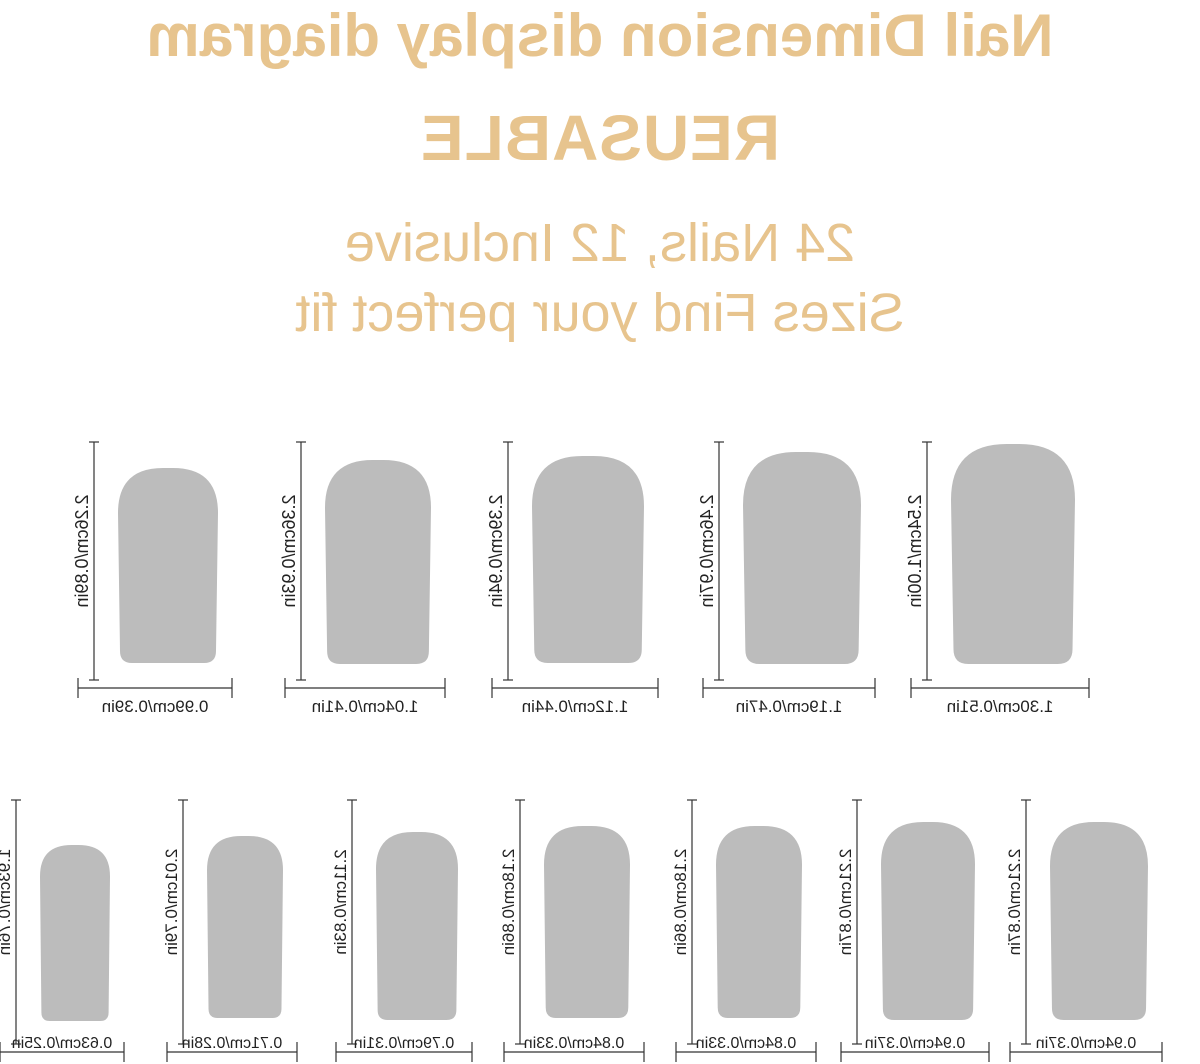 This screenshot has width=1200, height=1064. I want to click on width-label: 1.04cm/0.41in, so click(365, 706).